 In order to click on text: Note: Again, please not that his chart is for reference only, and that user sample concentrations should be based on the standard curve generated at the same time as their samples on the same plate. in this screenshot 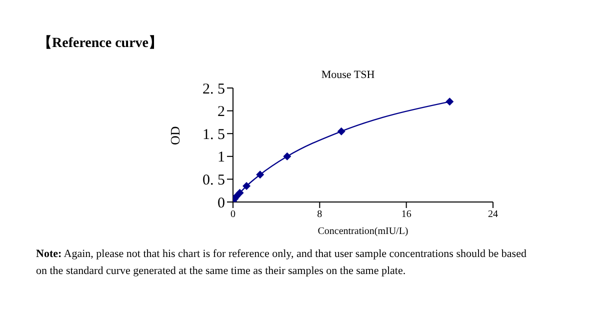, I will do `click(282, 263)`.